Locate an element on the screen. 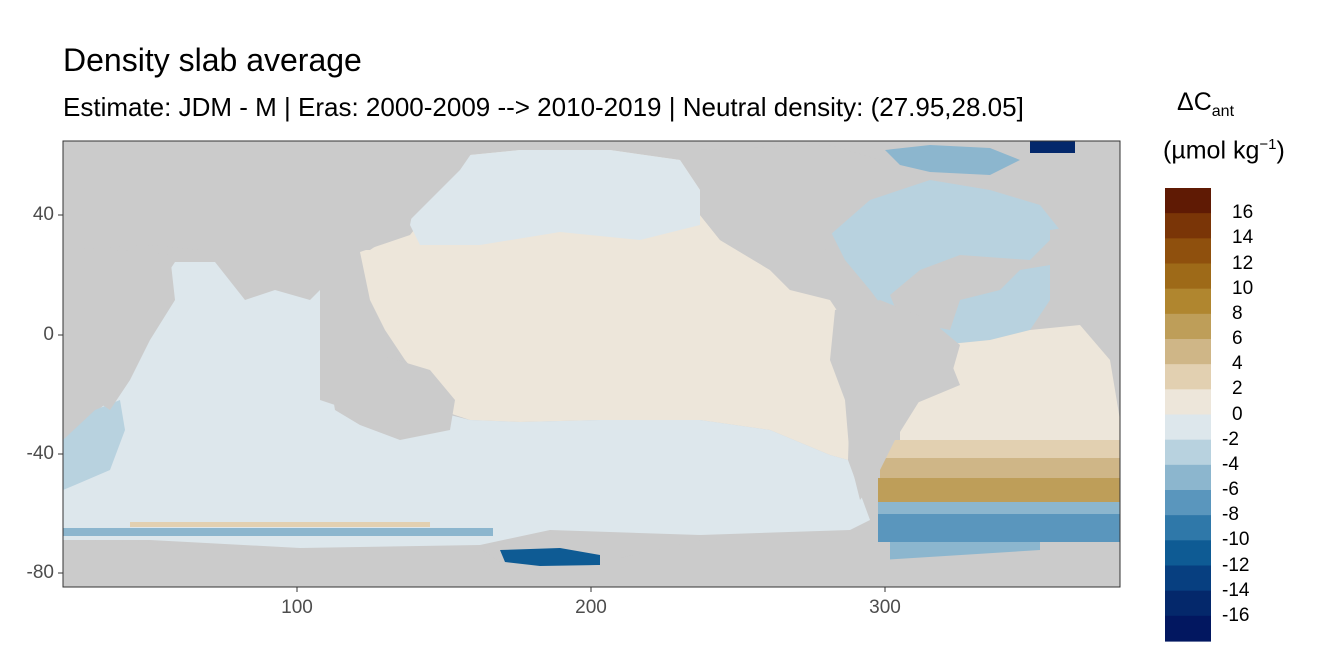  ross-sea-patch is located at coordinates (550, 557).